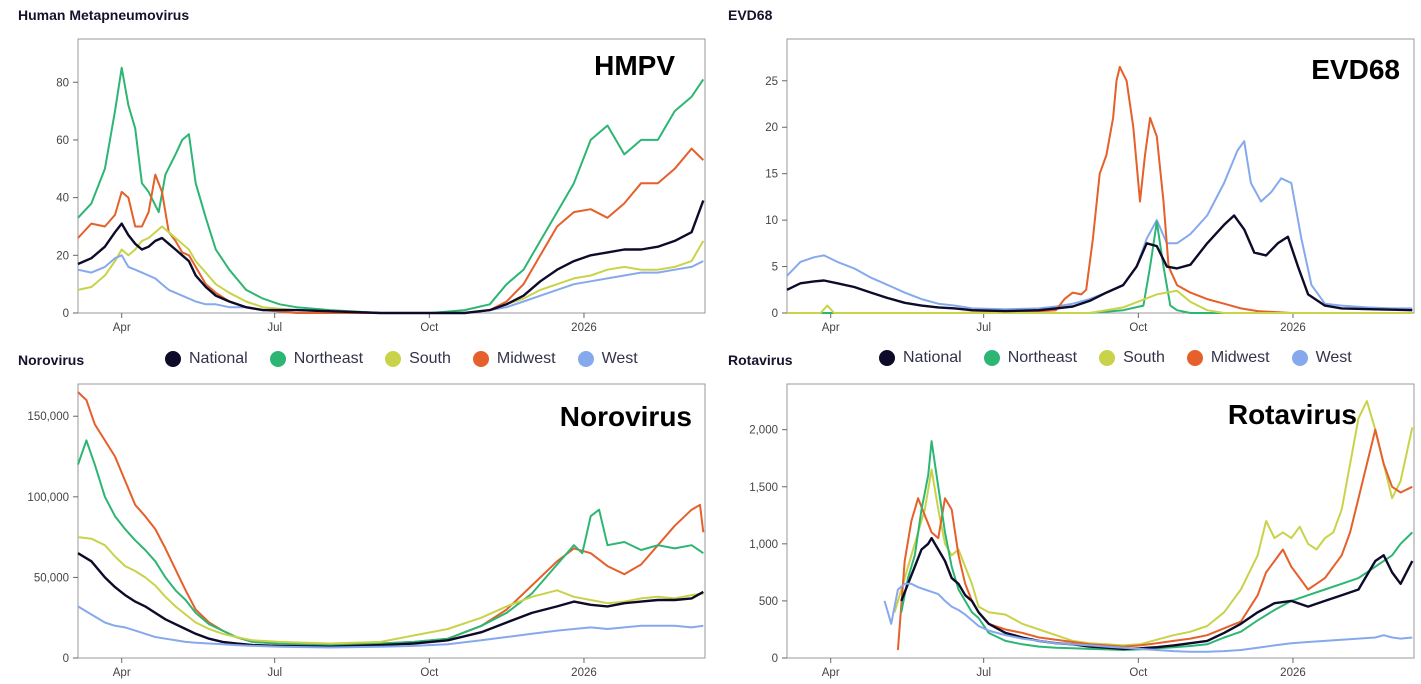 This screenshot has height=684, width=1421. I want to click on series-line-midwest, so click(1154, 539).